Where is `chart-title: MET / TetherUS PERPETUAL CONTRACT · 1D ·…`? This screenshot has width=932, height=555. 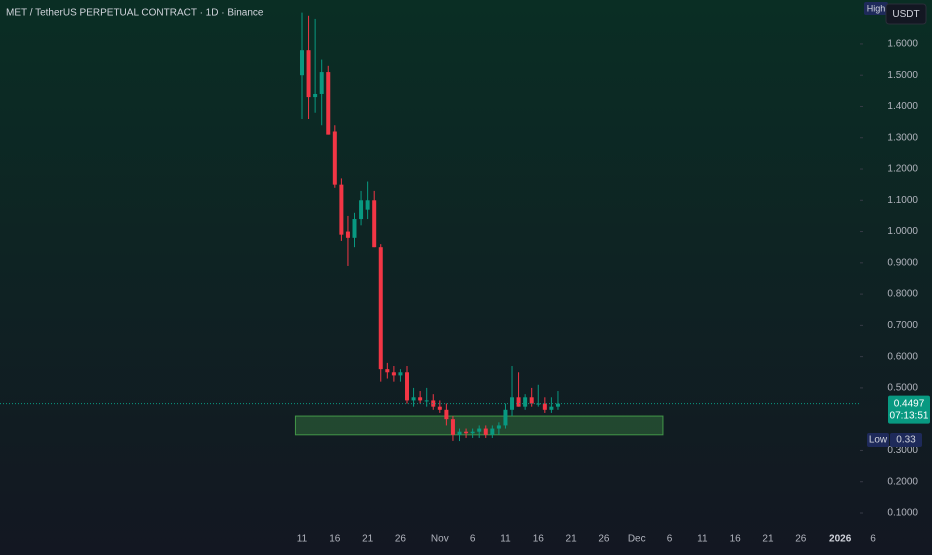 chart-title: MET / TetherUS PERPETUAL CONTRACT · 1D ·… is located at coordinates (135, 13).